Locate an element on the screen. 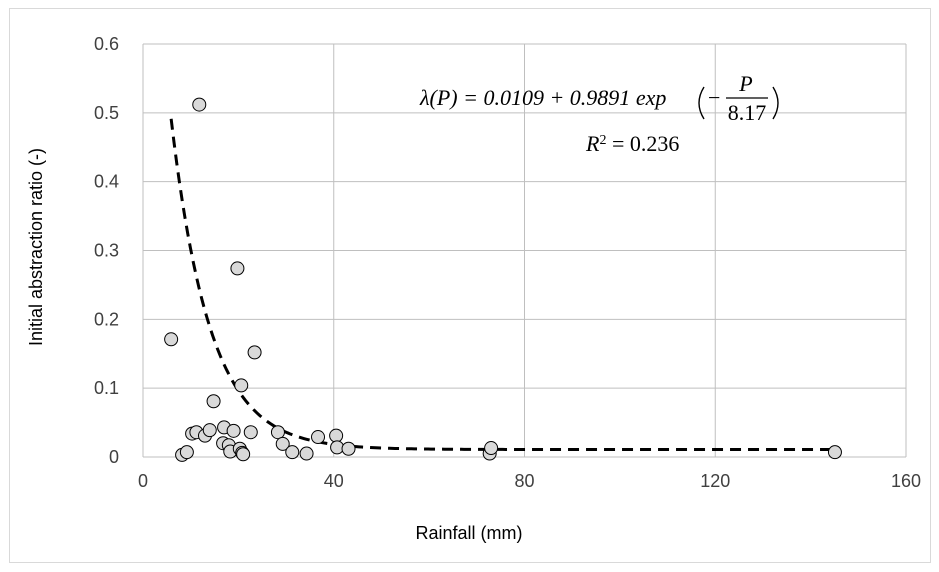 This screenshot has width=939, height=572. y-tick-label: 0.3 is located at coordinates (106, 251).